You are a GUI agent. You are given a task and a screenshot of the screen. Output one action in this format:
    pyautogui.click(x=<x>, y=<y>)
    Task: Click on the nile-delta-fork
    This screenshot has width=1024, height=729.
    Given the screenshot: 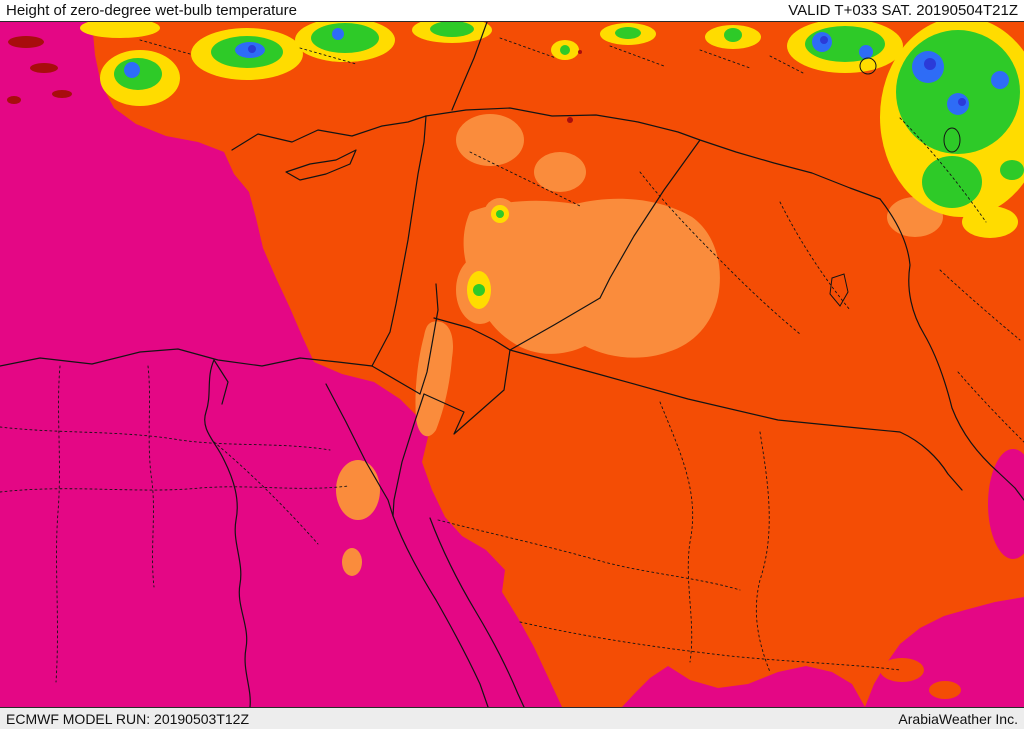 What is the action you would take?
    pyautogui.click(x=221, y=382)
    